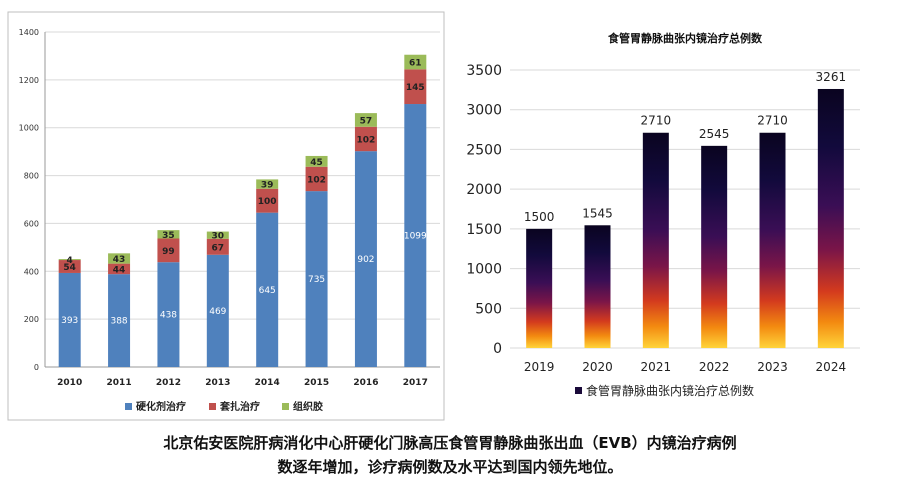 Image resolution: width=900 pixels, height=490 pixels. Describe the element at coordinates (670, 390) in the screenshot. I see `legend-label: 食管胃静脉曲张内镜治疗总例数` at that location.